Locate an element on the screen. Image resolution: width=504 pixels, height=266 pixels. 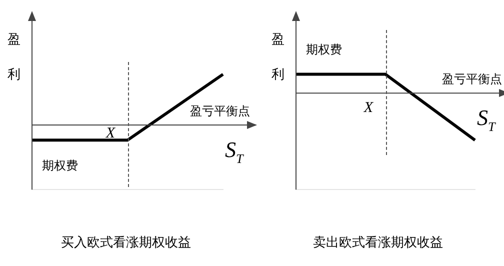
text: 买入欧式看涨期权收益 is located at coordinates (126, 242).